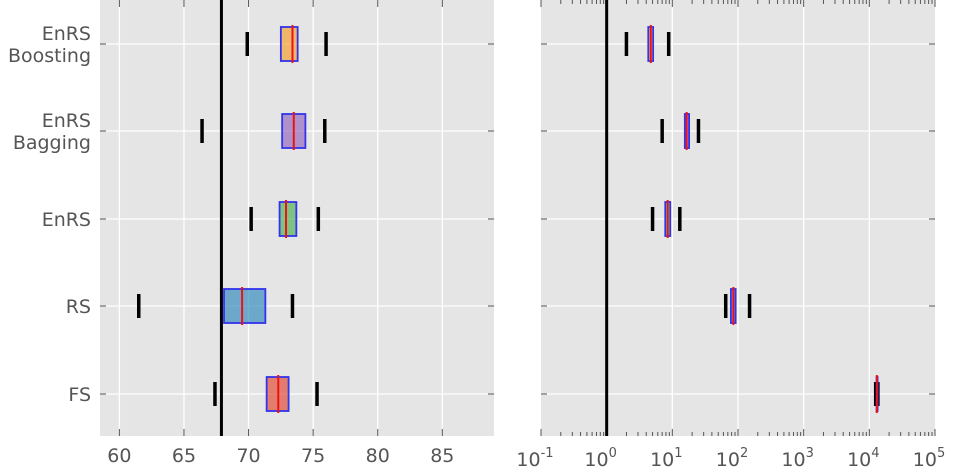  I want to click on time-box-enrs-boosting, so click(647, 44).